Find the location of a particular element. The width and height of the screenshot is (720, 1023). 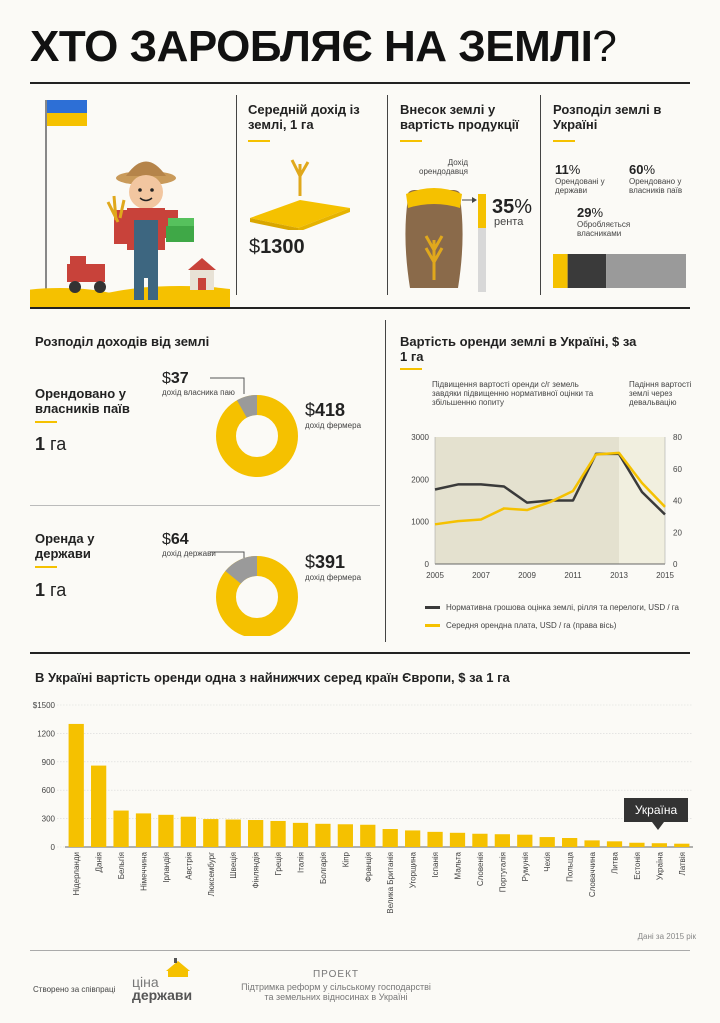

land-dist-item-self: 29% Обробляється власниками is located at coordinates (604, 221).